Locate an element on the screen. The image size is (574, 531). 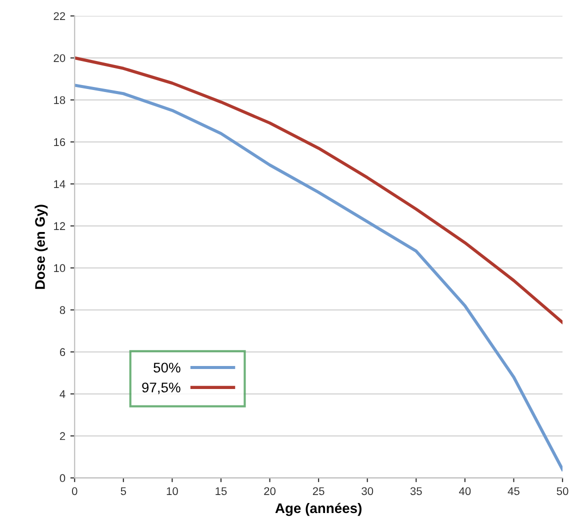
x-tick-label: 30 is located at coordinates (368, 491).